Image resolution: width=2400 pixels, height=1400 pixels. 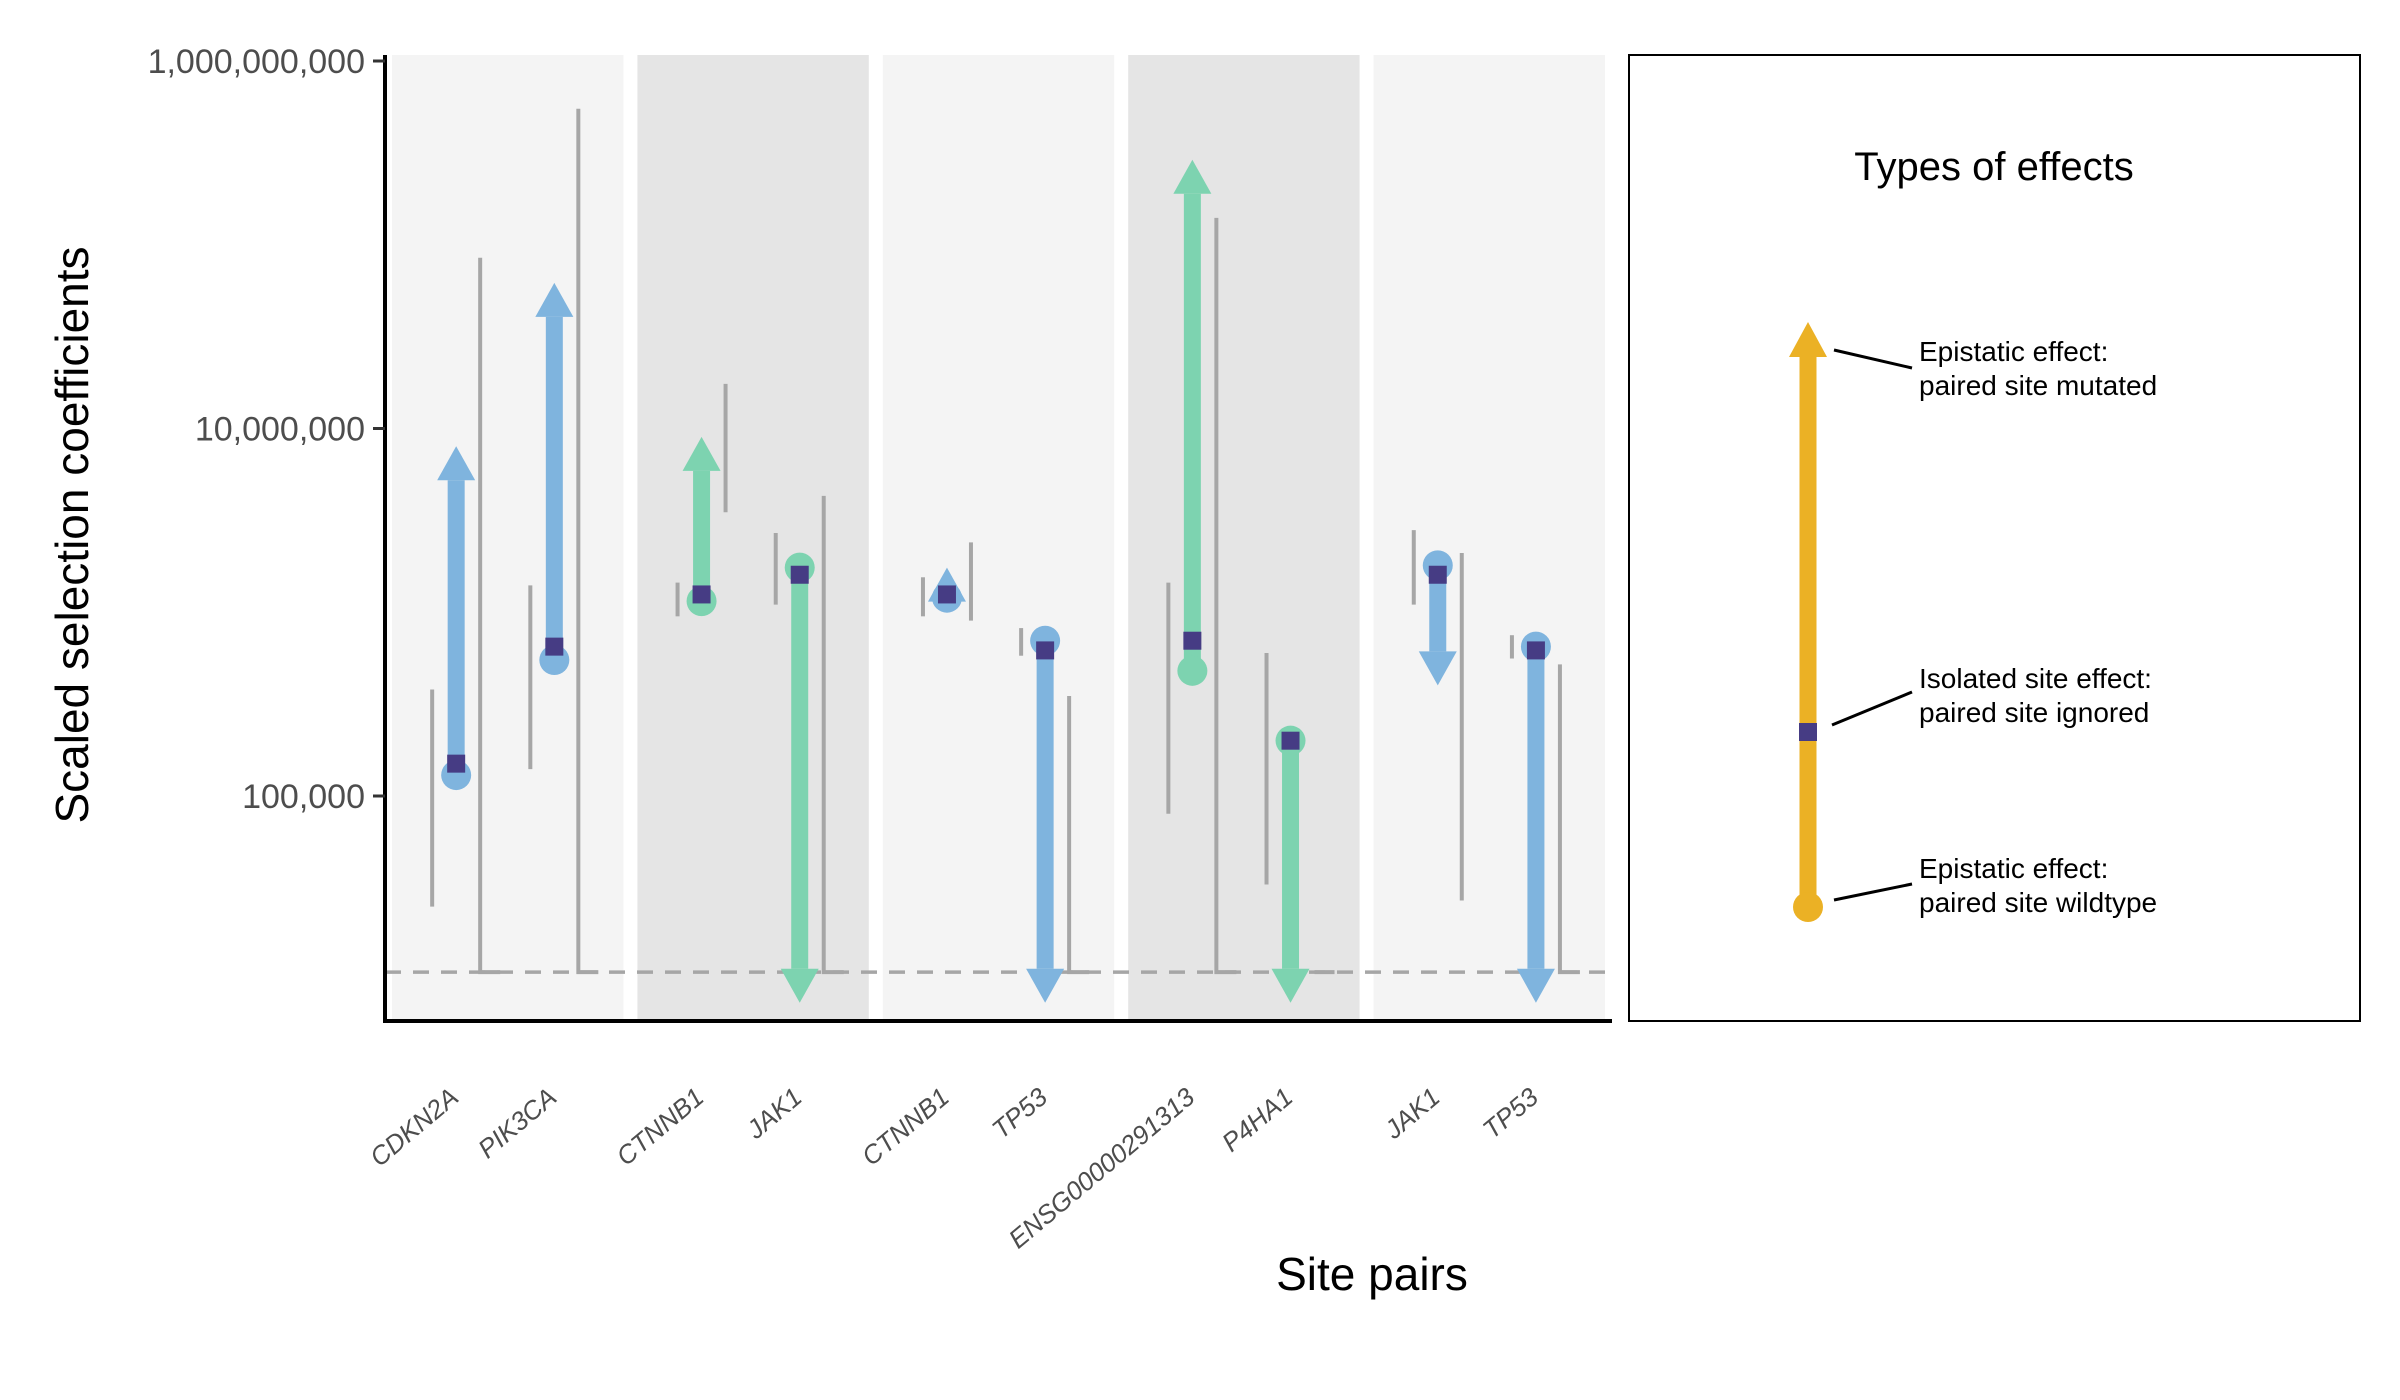 What do you see at coordinates (587, 541) in the screenshot?
I see `ci-epistatic-1-pik3ca` at bounding box center [587, 541].